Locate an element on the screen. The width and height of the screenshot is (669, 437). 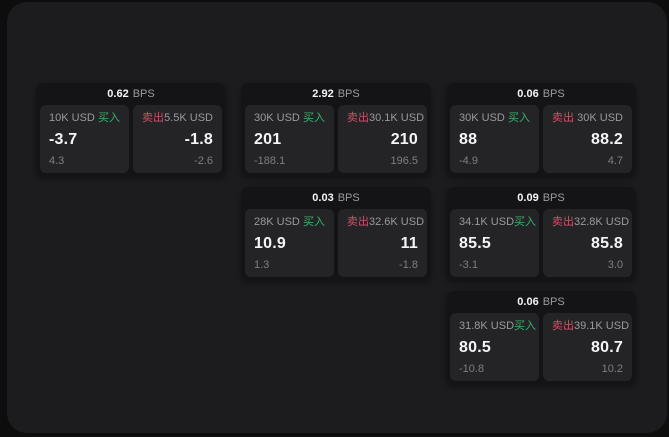
sell-tile-header: 卖出 30.1K USD is located at coordinates (385, 118).